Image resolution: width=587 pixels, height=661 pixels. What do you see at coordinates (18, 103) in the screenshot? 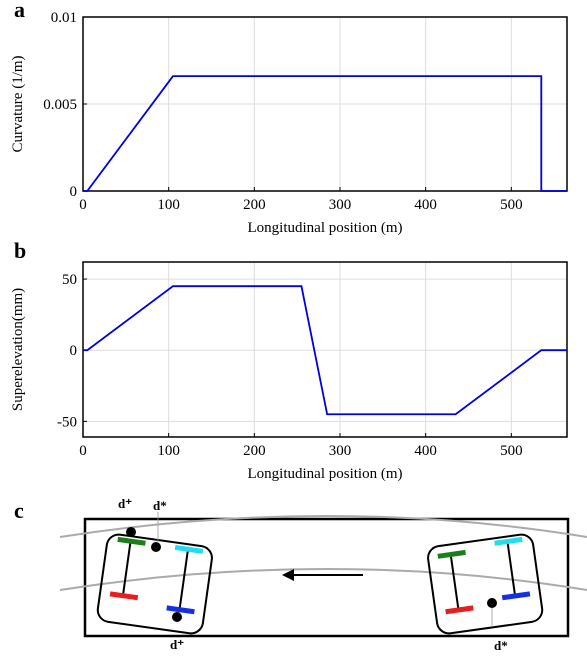
I see `y-axis-label: Curvature (1/m)` at bounding box center [18, 103].